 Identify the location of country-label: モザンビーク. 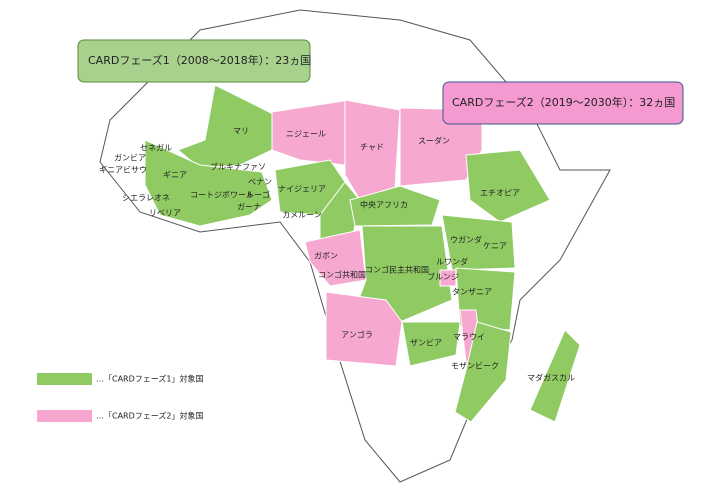
(475, 366).